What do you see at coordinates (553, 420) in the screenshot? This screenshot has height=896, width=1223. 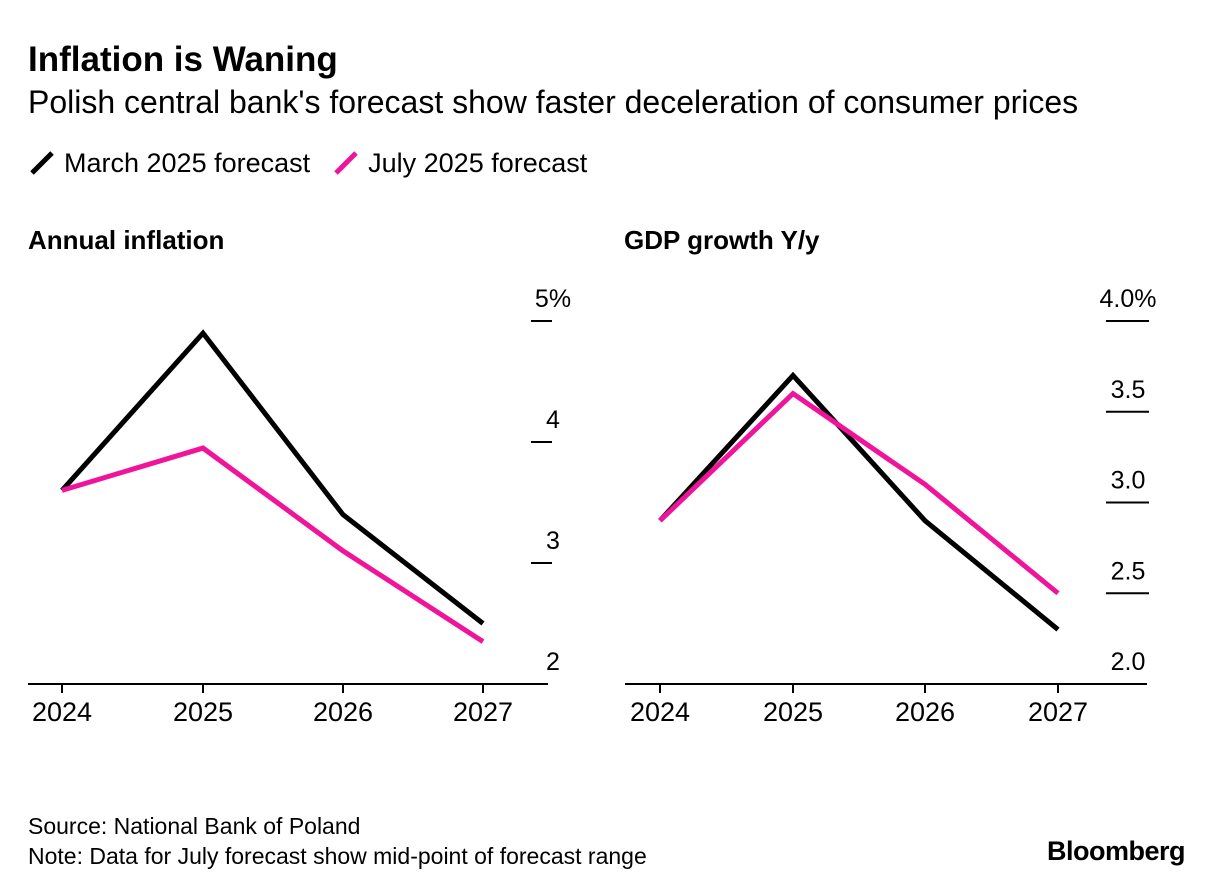 I see `inflation-ytick-label: 4` at bounding box center [553, 420].